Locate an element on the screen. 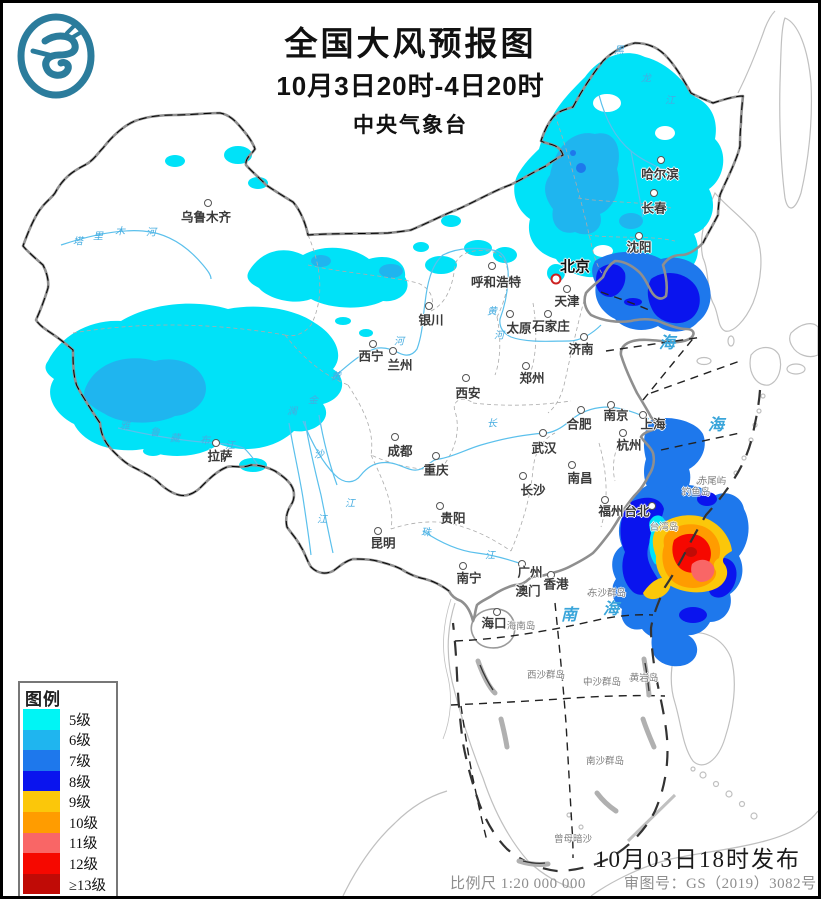 This screenshot has height=899, width=821. agency-name: 中央气象台 is located at coordinates (410, 125).